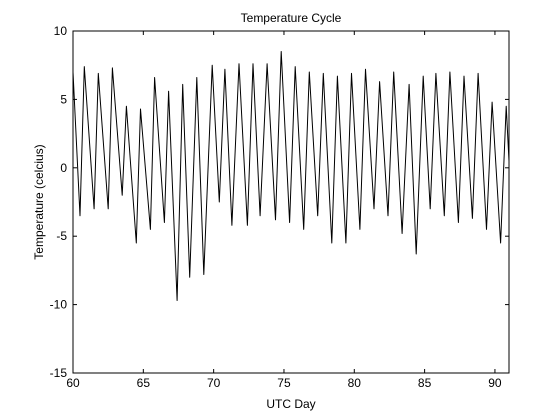 This screenshot has height=420, width=560. I want to click on y-tick-label: -15, so click(59, 373).